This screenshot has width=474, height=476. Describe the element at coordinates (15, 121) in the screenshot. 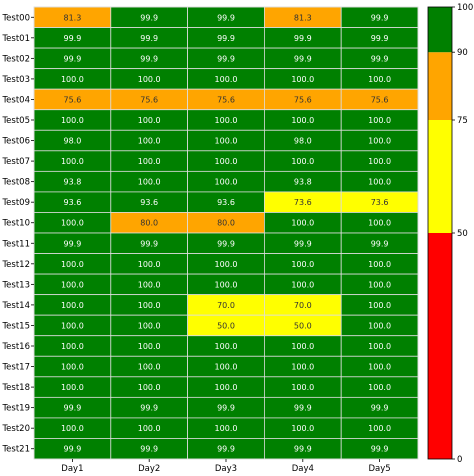

I see `row-tick-label: Test05` at that location.